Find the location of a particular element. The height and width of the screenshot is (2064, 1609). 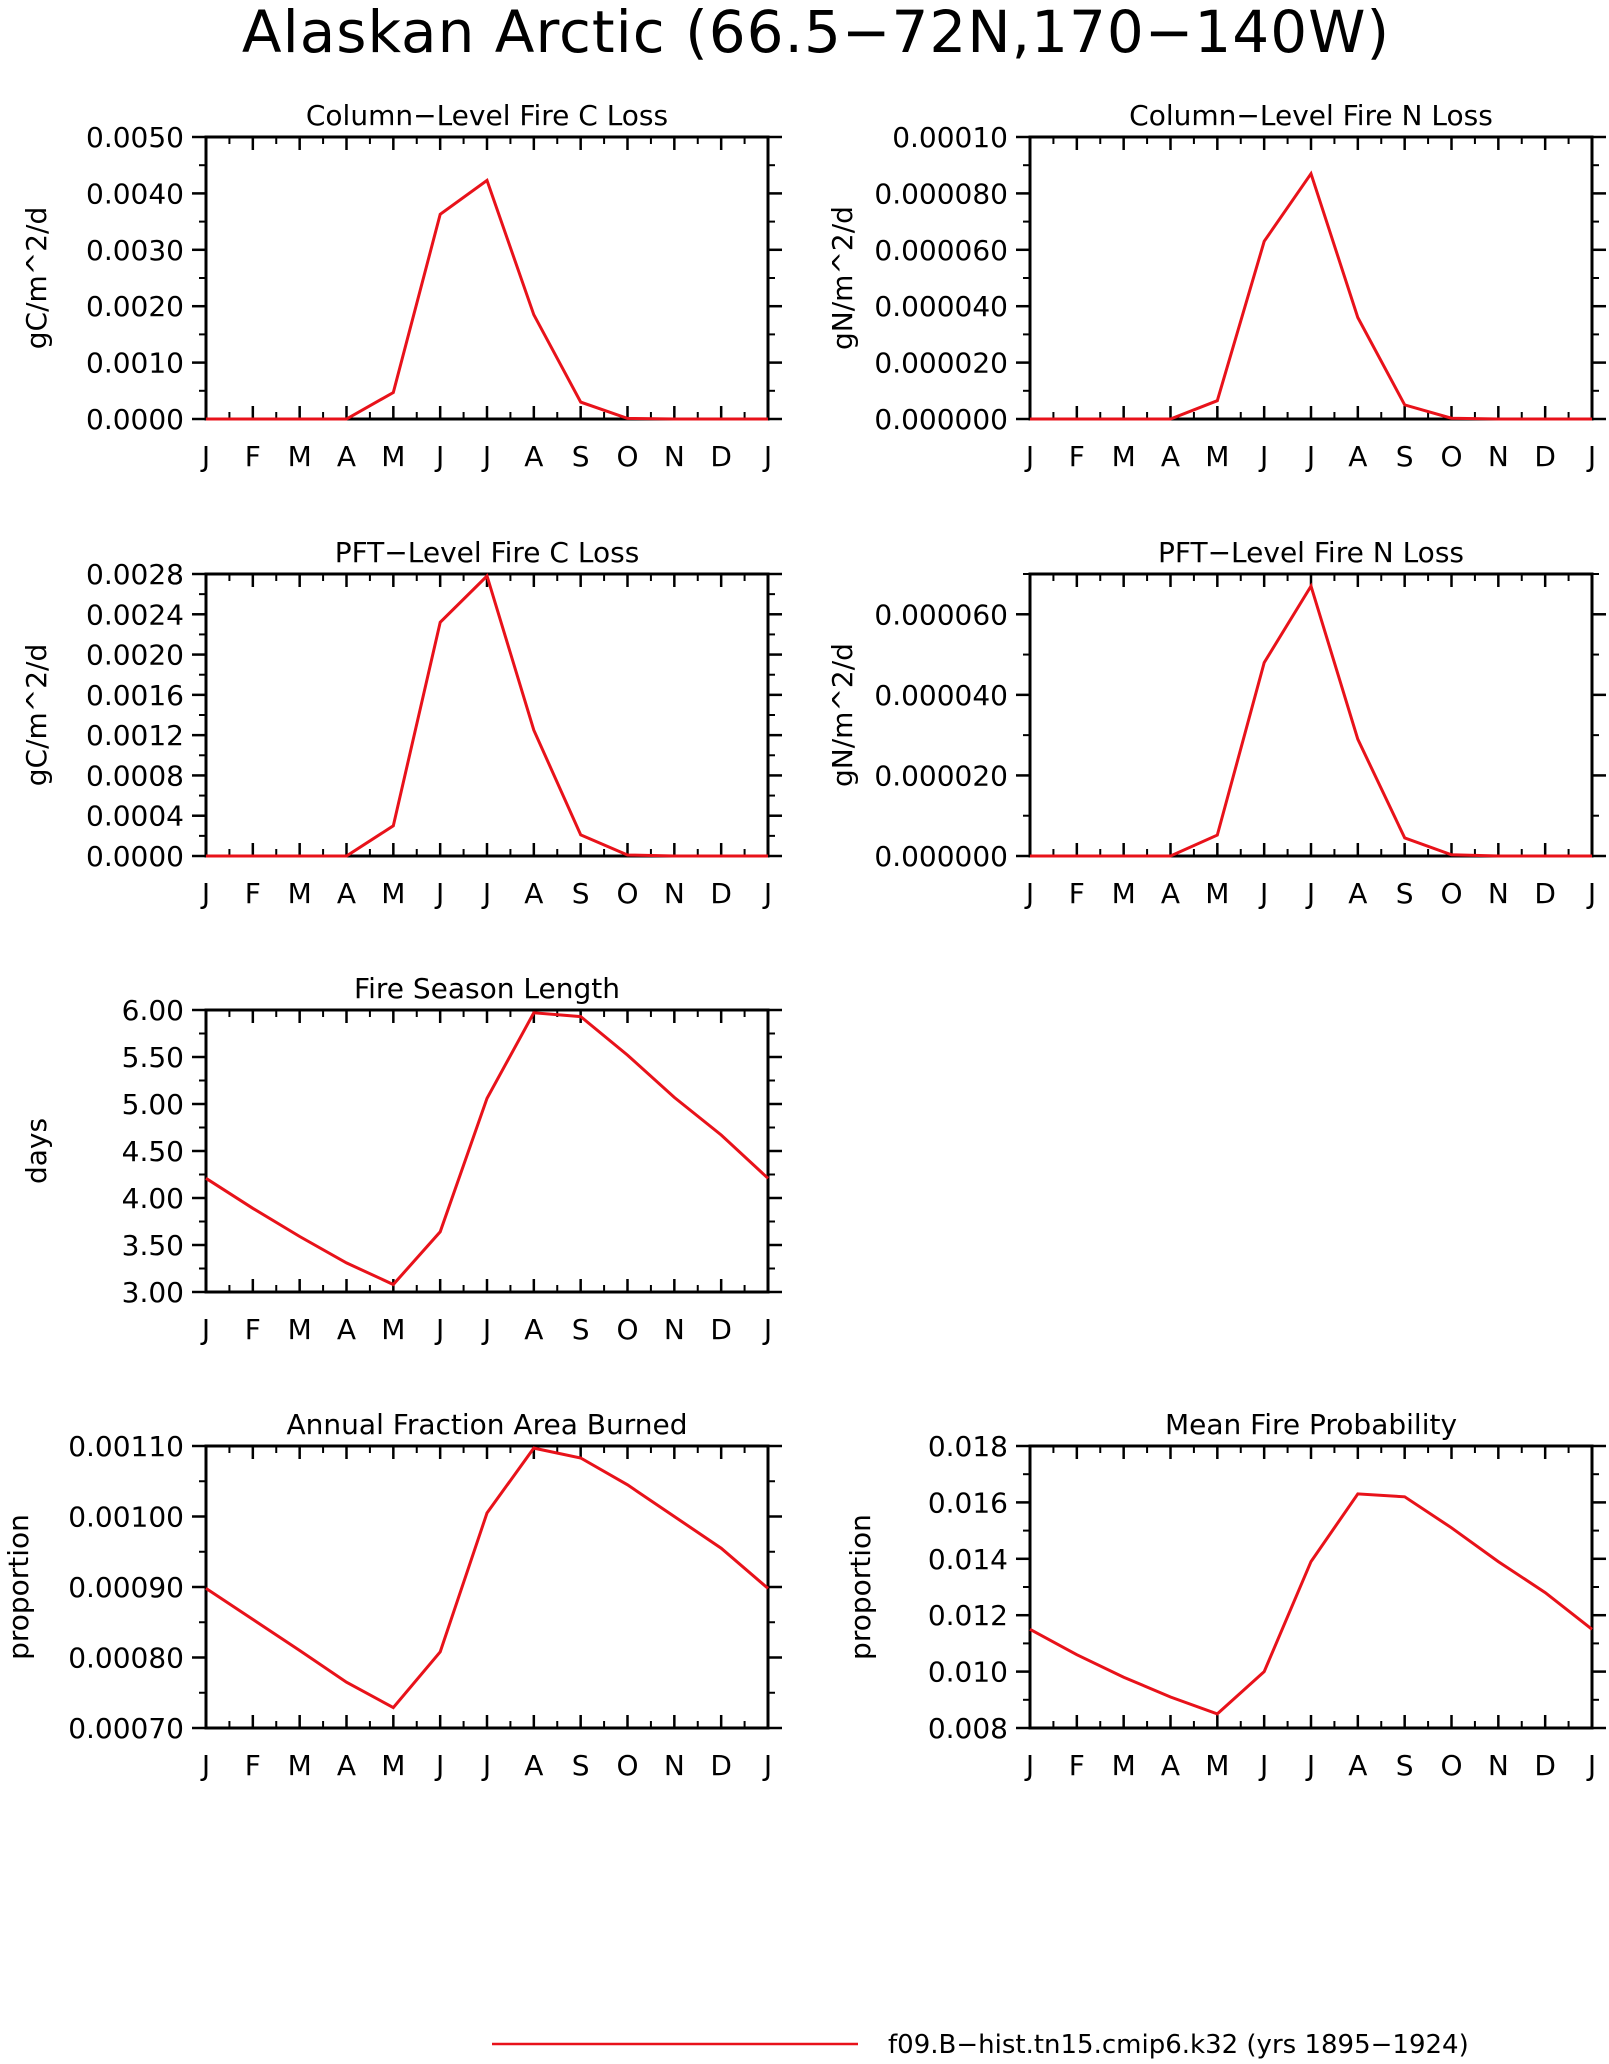

y-tick-label: 0.0004 is located at coordinates (135, 816).